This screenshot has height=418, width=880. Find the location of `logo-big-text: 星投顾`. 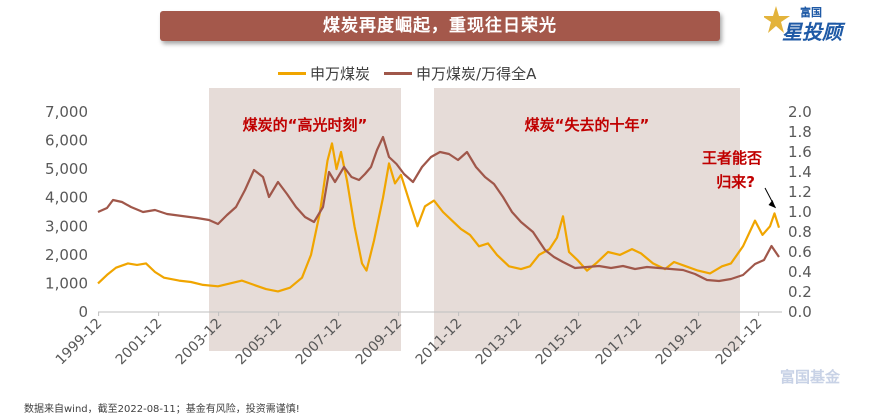

logo-big-text: 星投顾 is located at coordinates (812, 32).